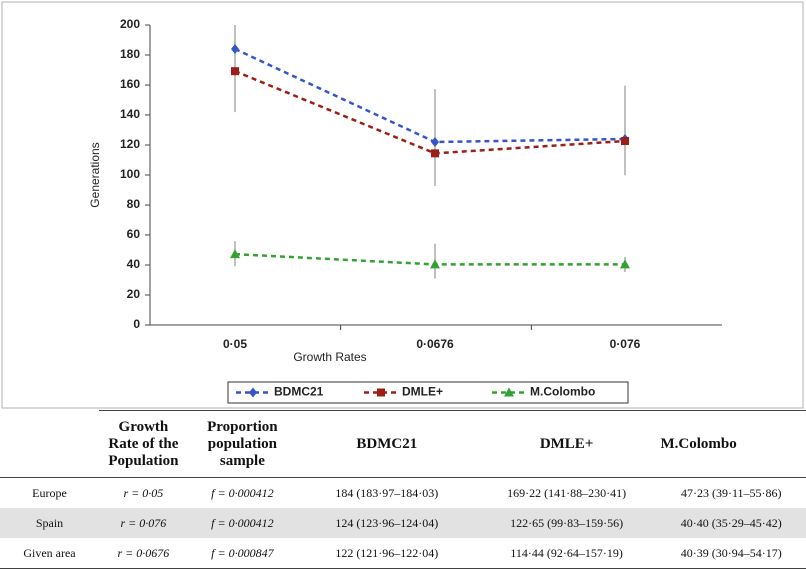 The width and height of the screenshot is (806, 570). Describe the element at coordinates (242, 444) in the screenshot. I see `column-header: Proportion population sample` at that location.